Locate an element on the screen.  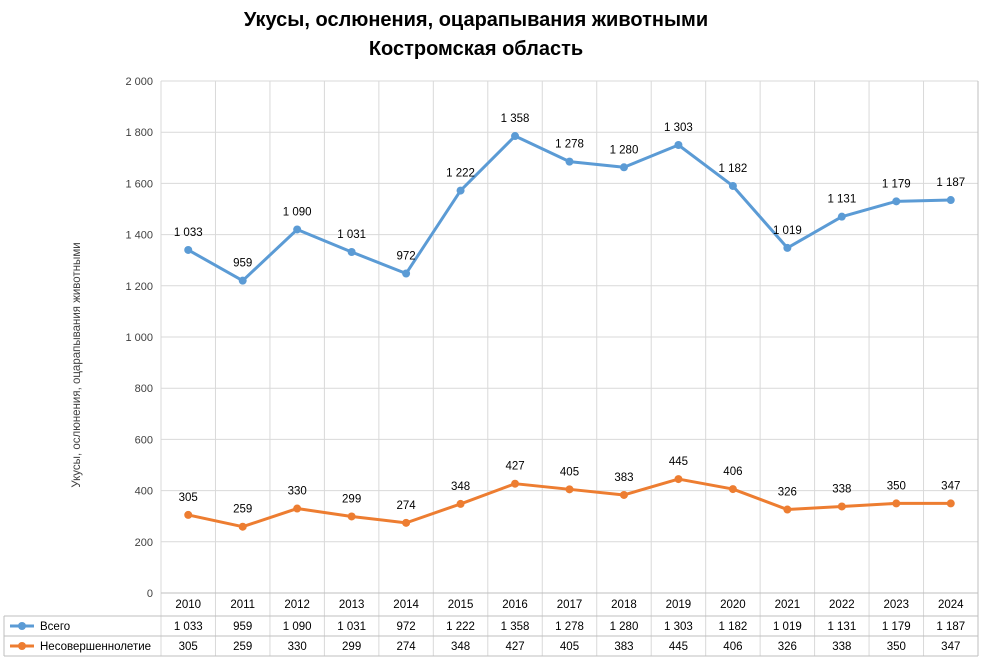
table-cell-value: 1 019 is located at coordinates (787, 627).